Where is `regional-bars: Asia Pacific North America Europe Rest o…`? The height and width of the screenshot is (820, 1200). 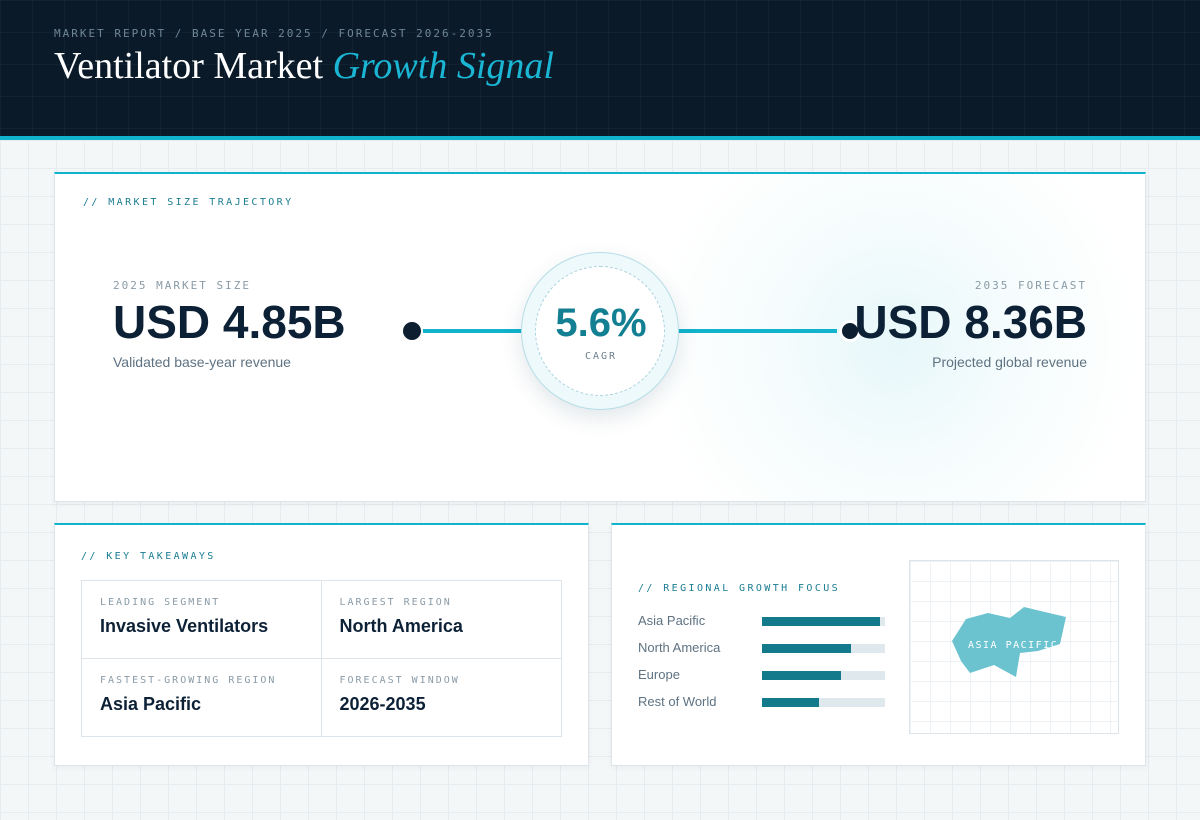
regional-bars: Asia Pacific North America Europe Rest o… is located at coordinates (762, 665).